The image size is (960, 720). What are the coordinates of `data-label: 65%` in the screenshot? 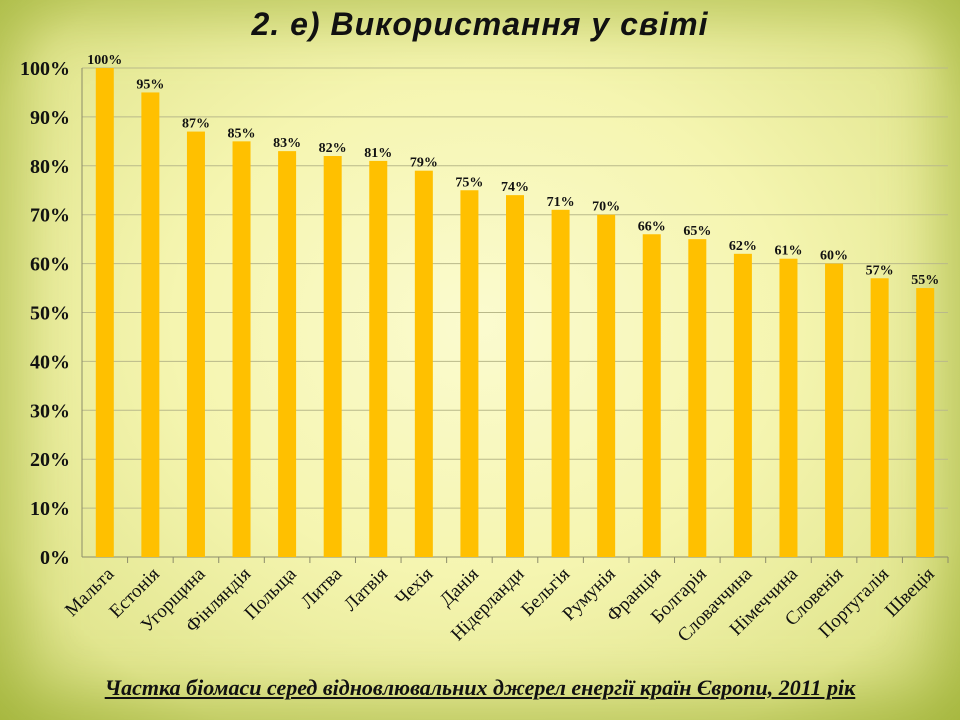 It's located at (697, 231).